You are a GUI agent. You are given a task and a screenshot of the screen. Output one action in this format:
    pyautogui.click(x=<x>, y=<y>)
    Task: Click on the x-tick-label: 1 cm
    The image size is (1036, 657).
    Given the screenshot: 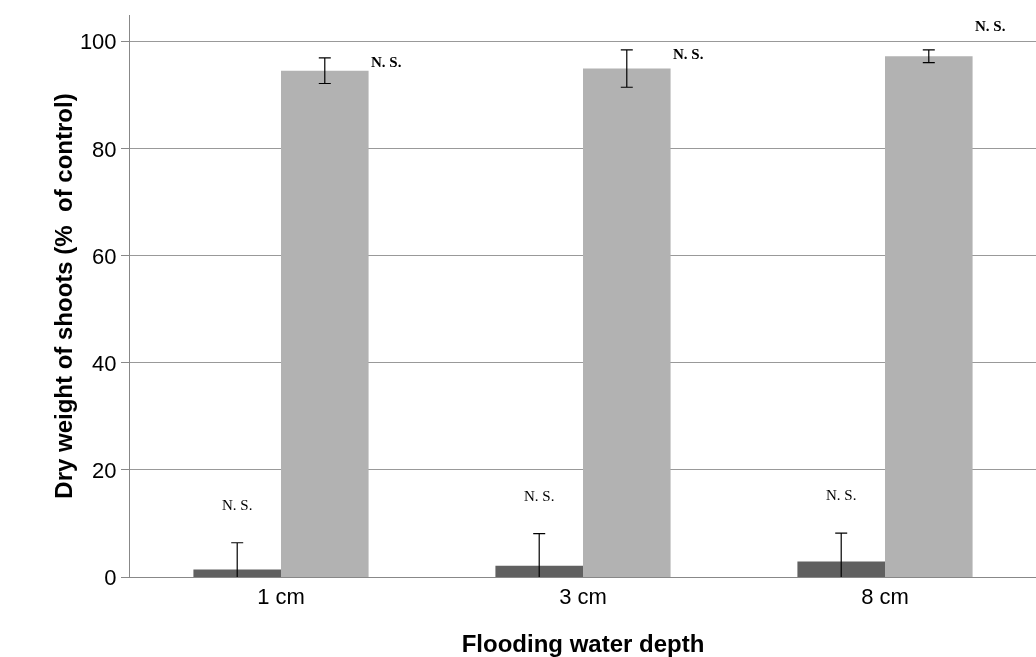 What is the action you would take?
    pyautogui.click(x=281, y=597)
    